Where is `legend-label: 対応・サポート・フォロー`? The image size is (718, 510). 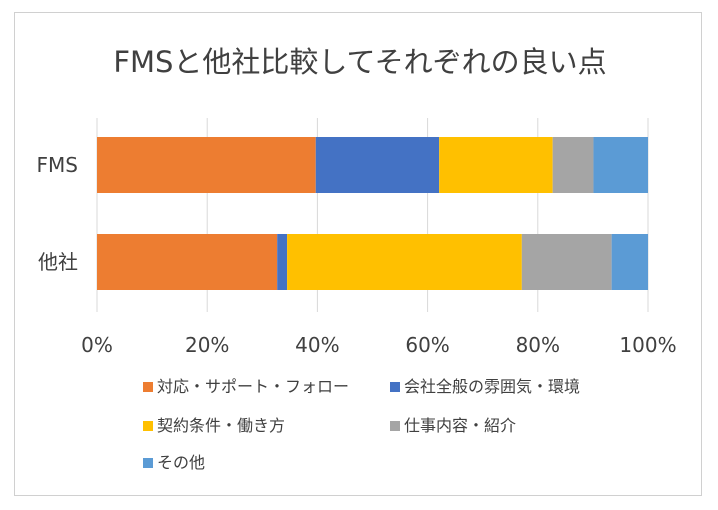 legend-label: 対応・サポート・フォロー is located at coordinates (253, 386).